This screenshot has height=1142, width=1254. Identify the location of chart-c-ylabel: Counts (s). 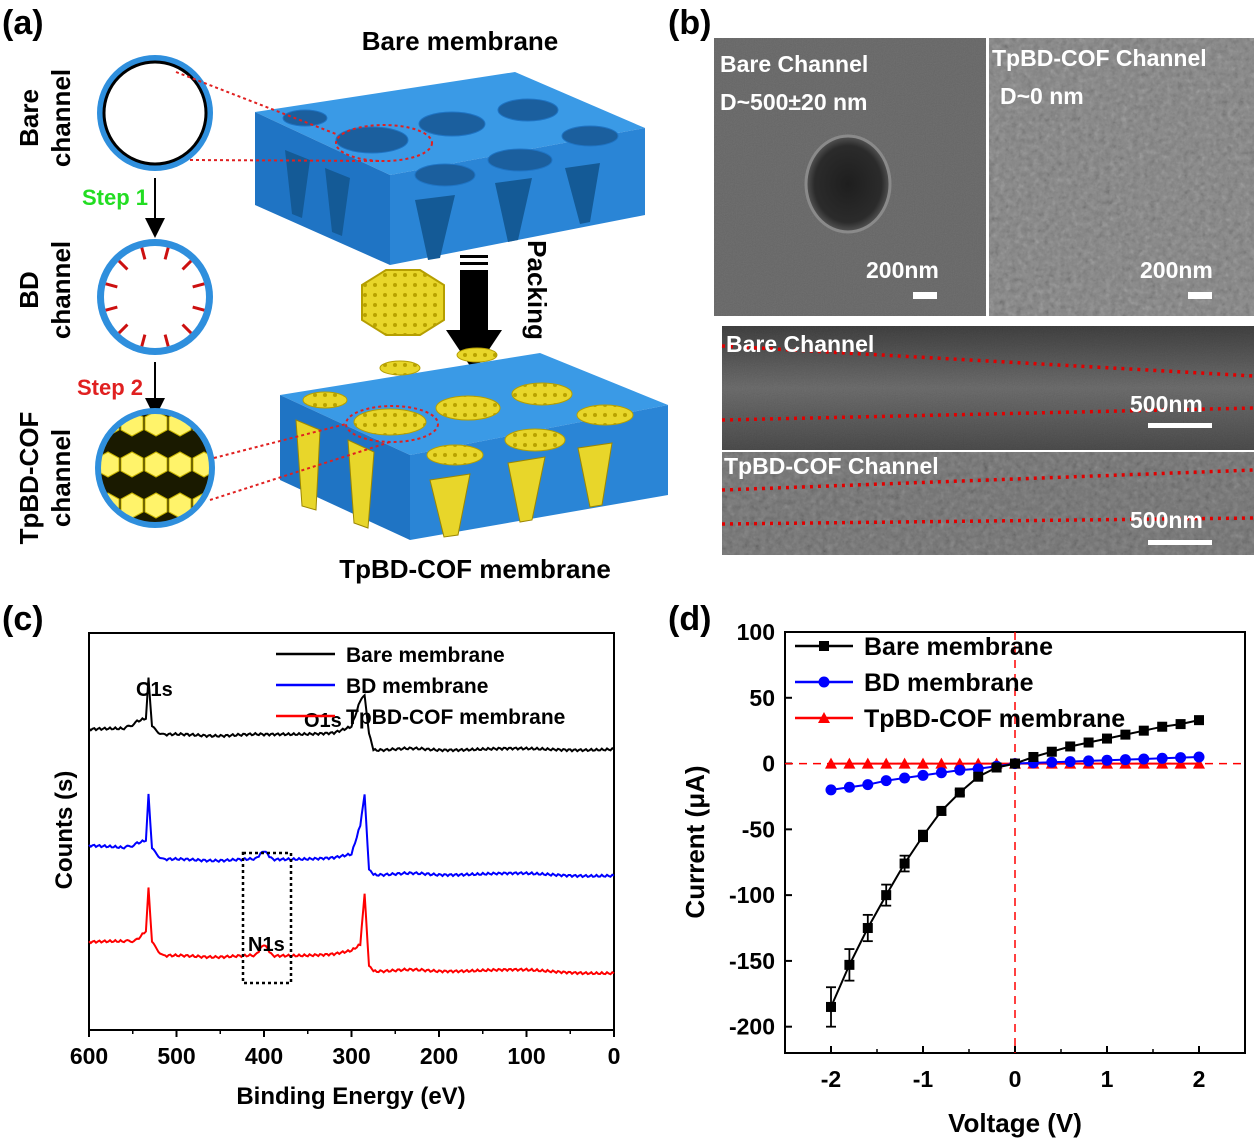
(64, 830).